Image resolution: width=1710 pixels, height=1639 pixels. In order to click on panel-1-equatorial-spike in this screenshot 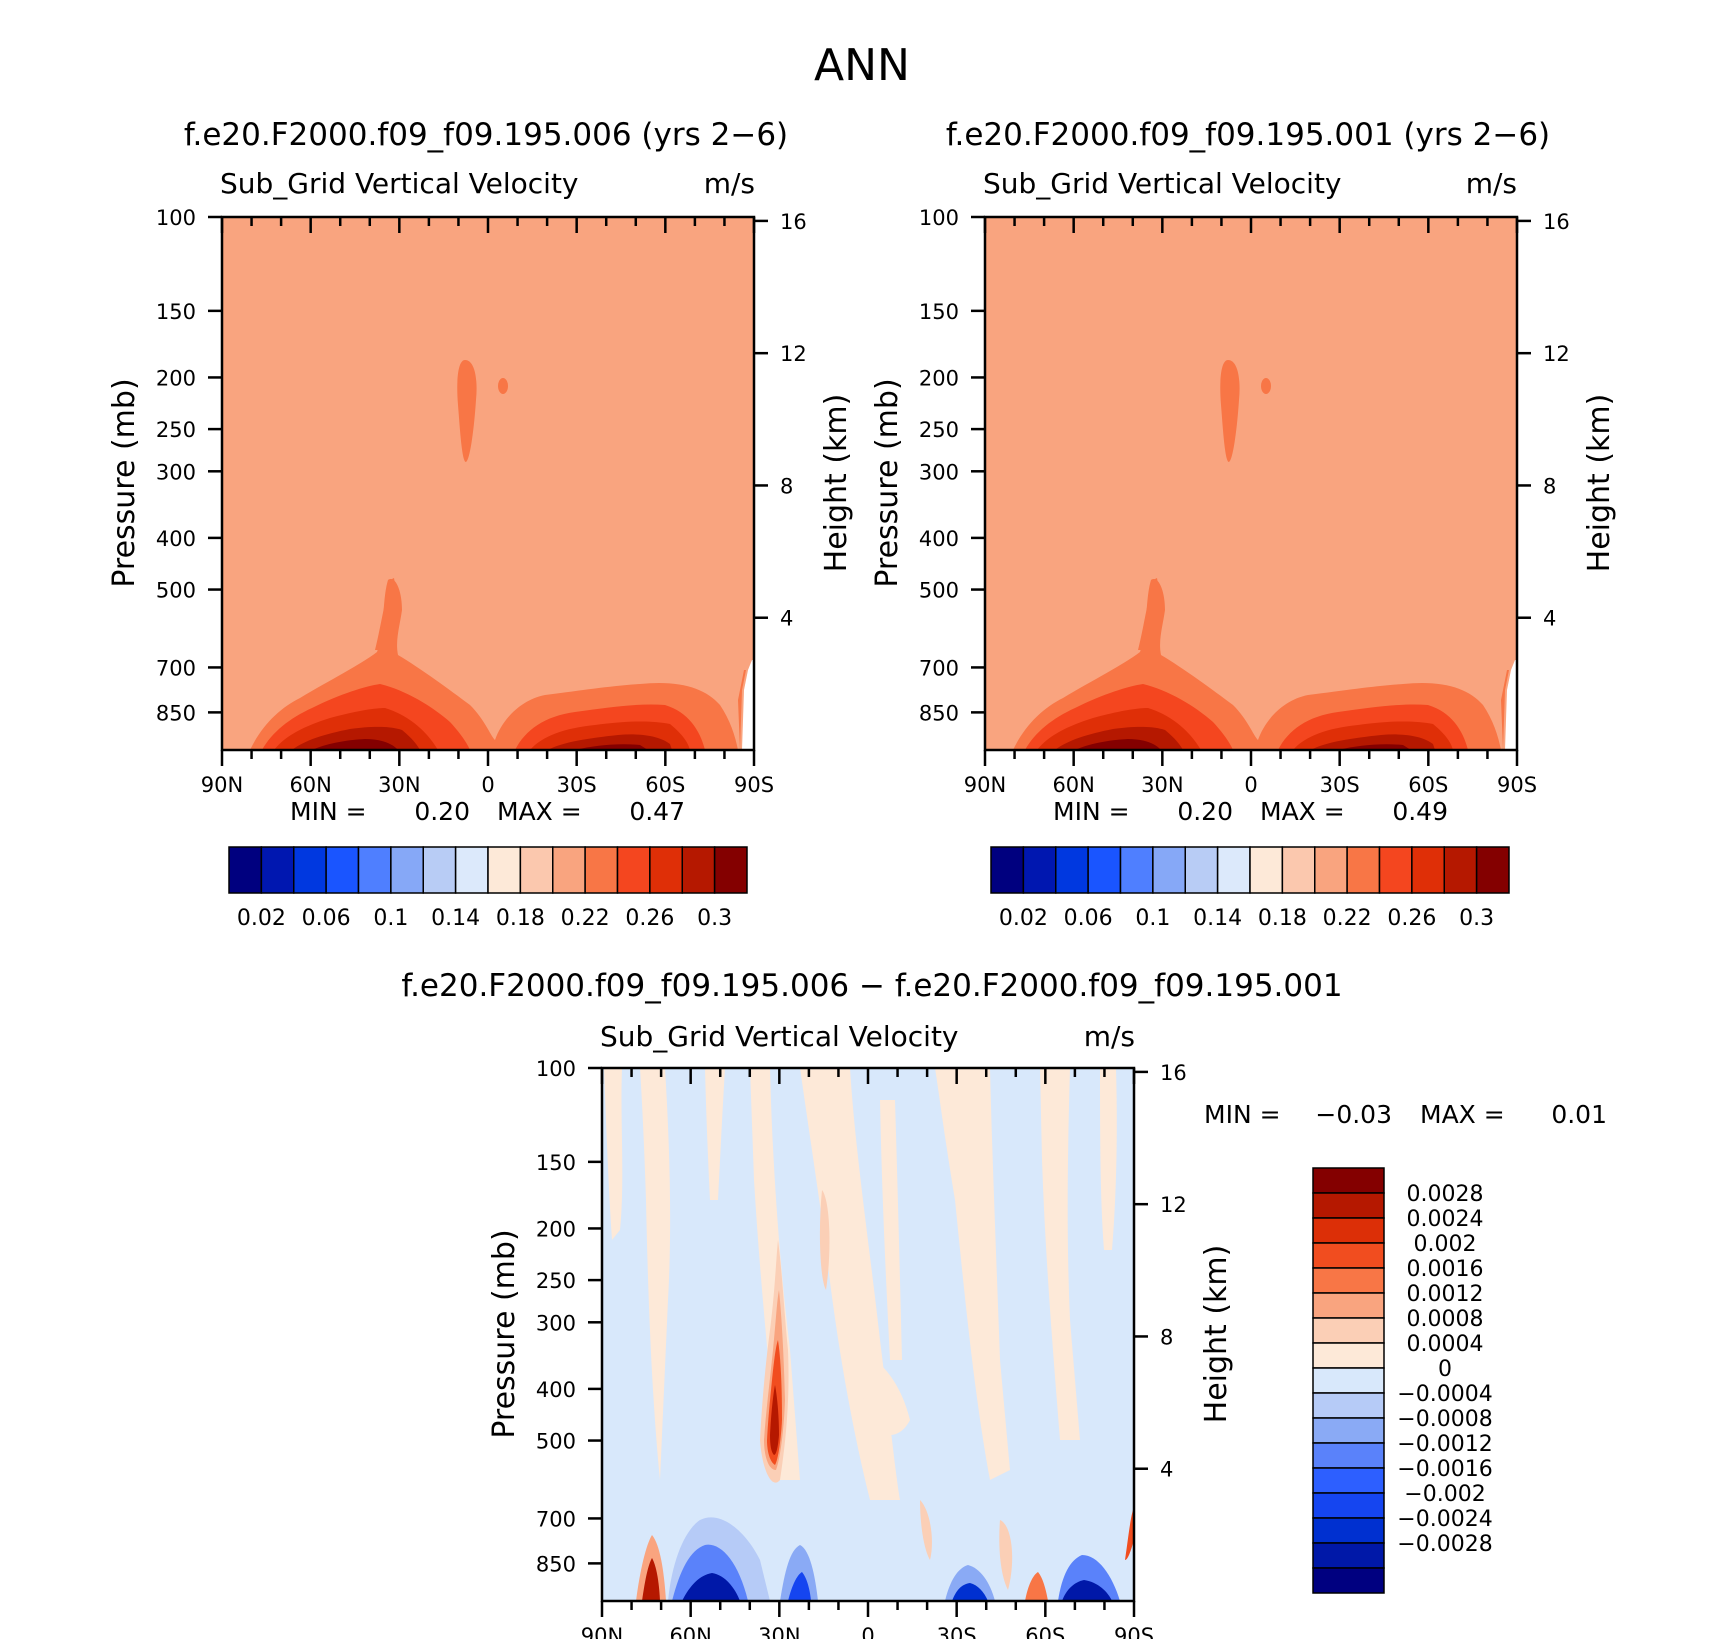, I will do `click(386, 614)`.